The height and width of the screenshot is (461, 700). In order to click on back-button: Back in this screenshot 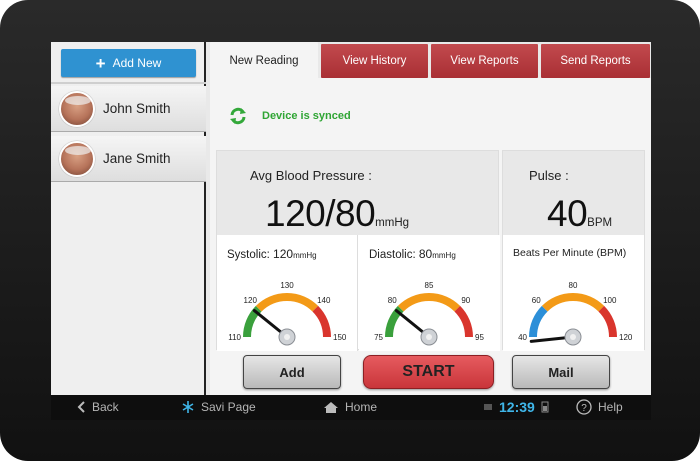, I will do `click(98, 407)`.